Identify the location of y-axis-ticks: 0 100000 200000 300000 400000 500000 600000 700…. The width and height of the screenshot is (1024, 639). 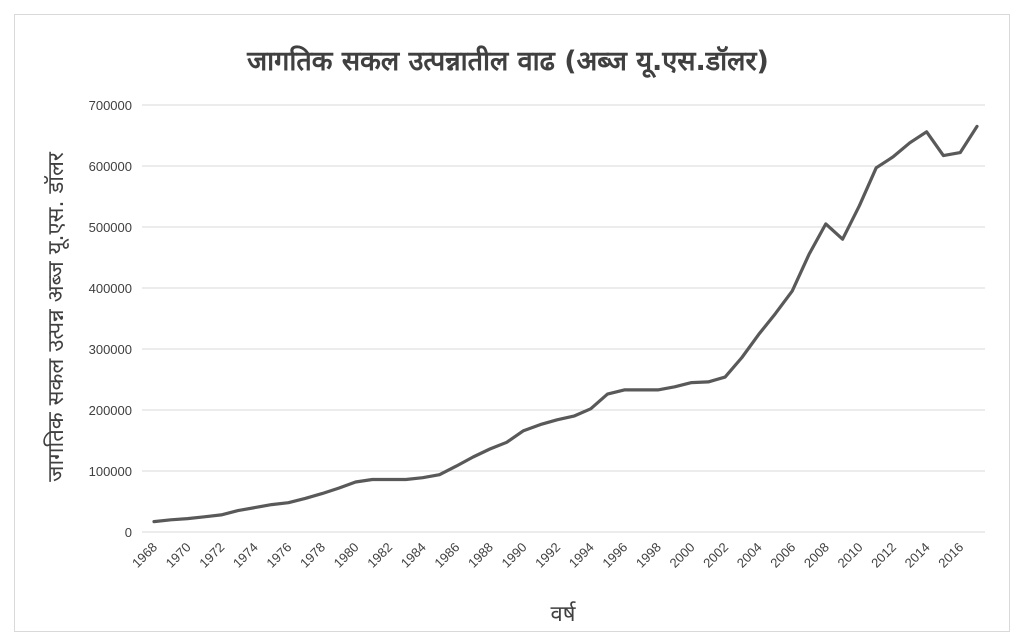
(110, 319).